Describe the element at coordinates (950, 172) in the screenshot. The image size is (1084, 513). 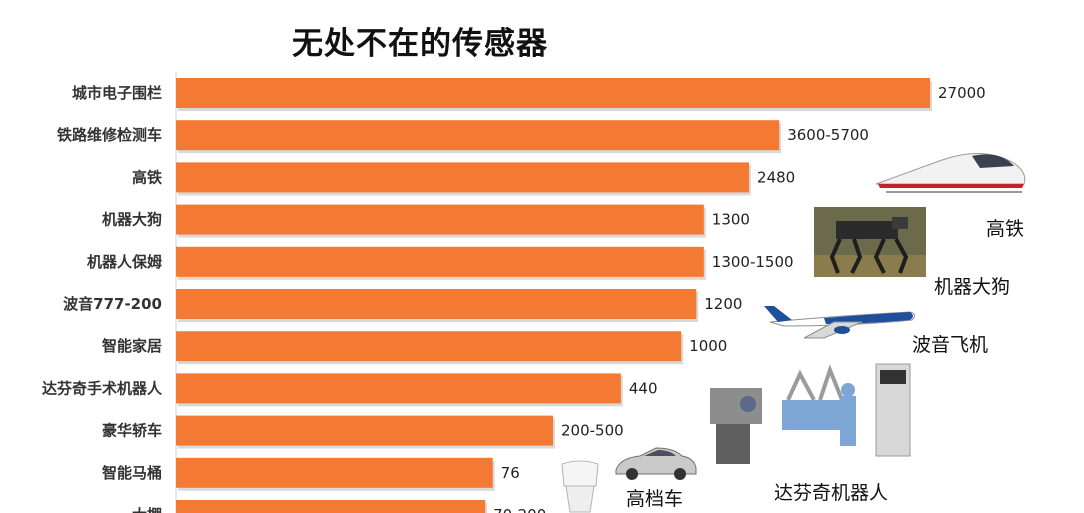
I see `high-speed-train-icon` at that location.